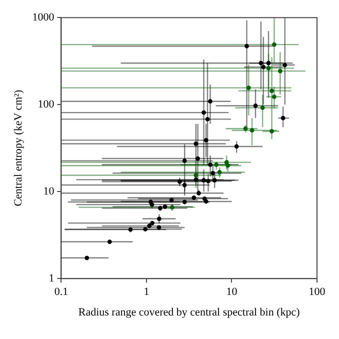 This screenshot has height=339, width=339. Describe the element at coordinates (43, 17) in the screenshot. I see `y-tick-label: 1000` at that location.